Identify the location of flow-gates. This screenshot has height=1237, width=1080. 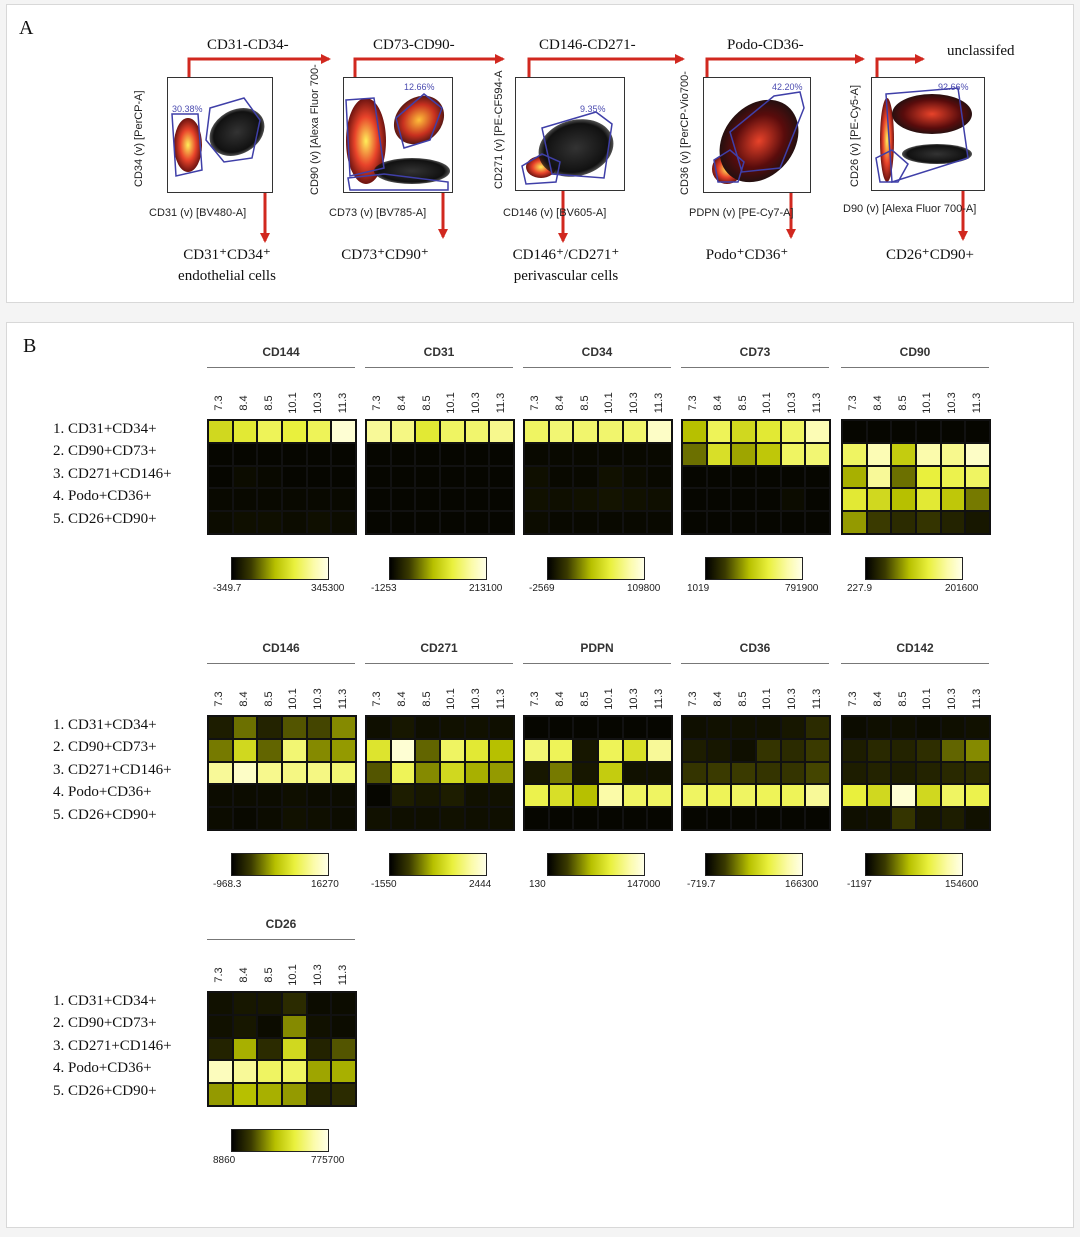
(567, 148).